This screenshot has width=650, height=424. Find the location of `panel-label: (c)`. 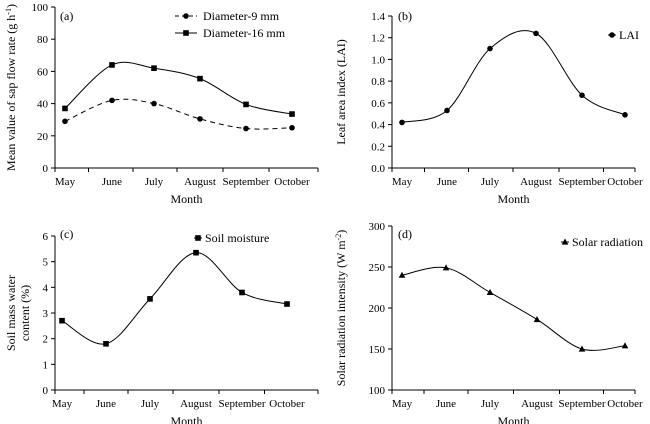

panel-label: (c) is located at coordinates (66, 234).